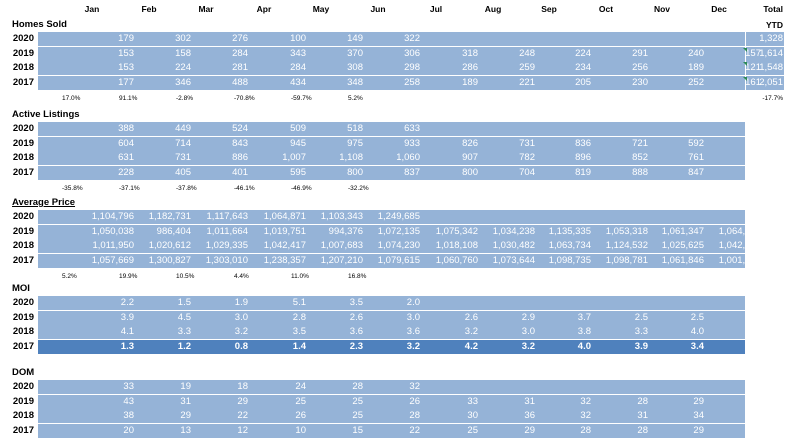 This screenshot has height=440, width=790. Describe the element at coordinates (240, 82) in the screenshot. I see `data-cell: 488` at that location.